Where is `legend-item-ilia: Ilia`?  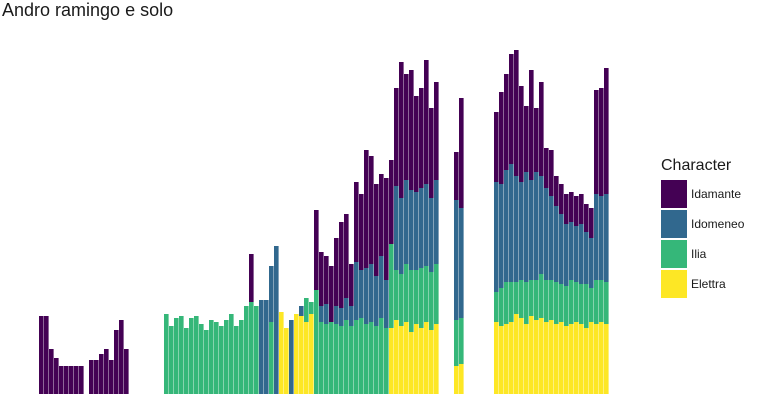
legend-item-ilia: Ilia is located at coordinates (702, 254).